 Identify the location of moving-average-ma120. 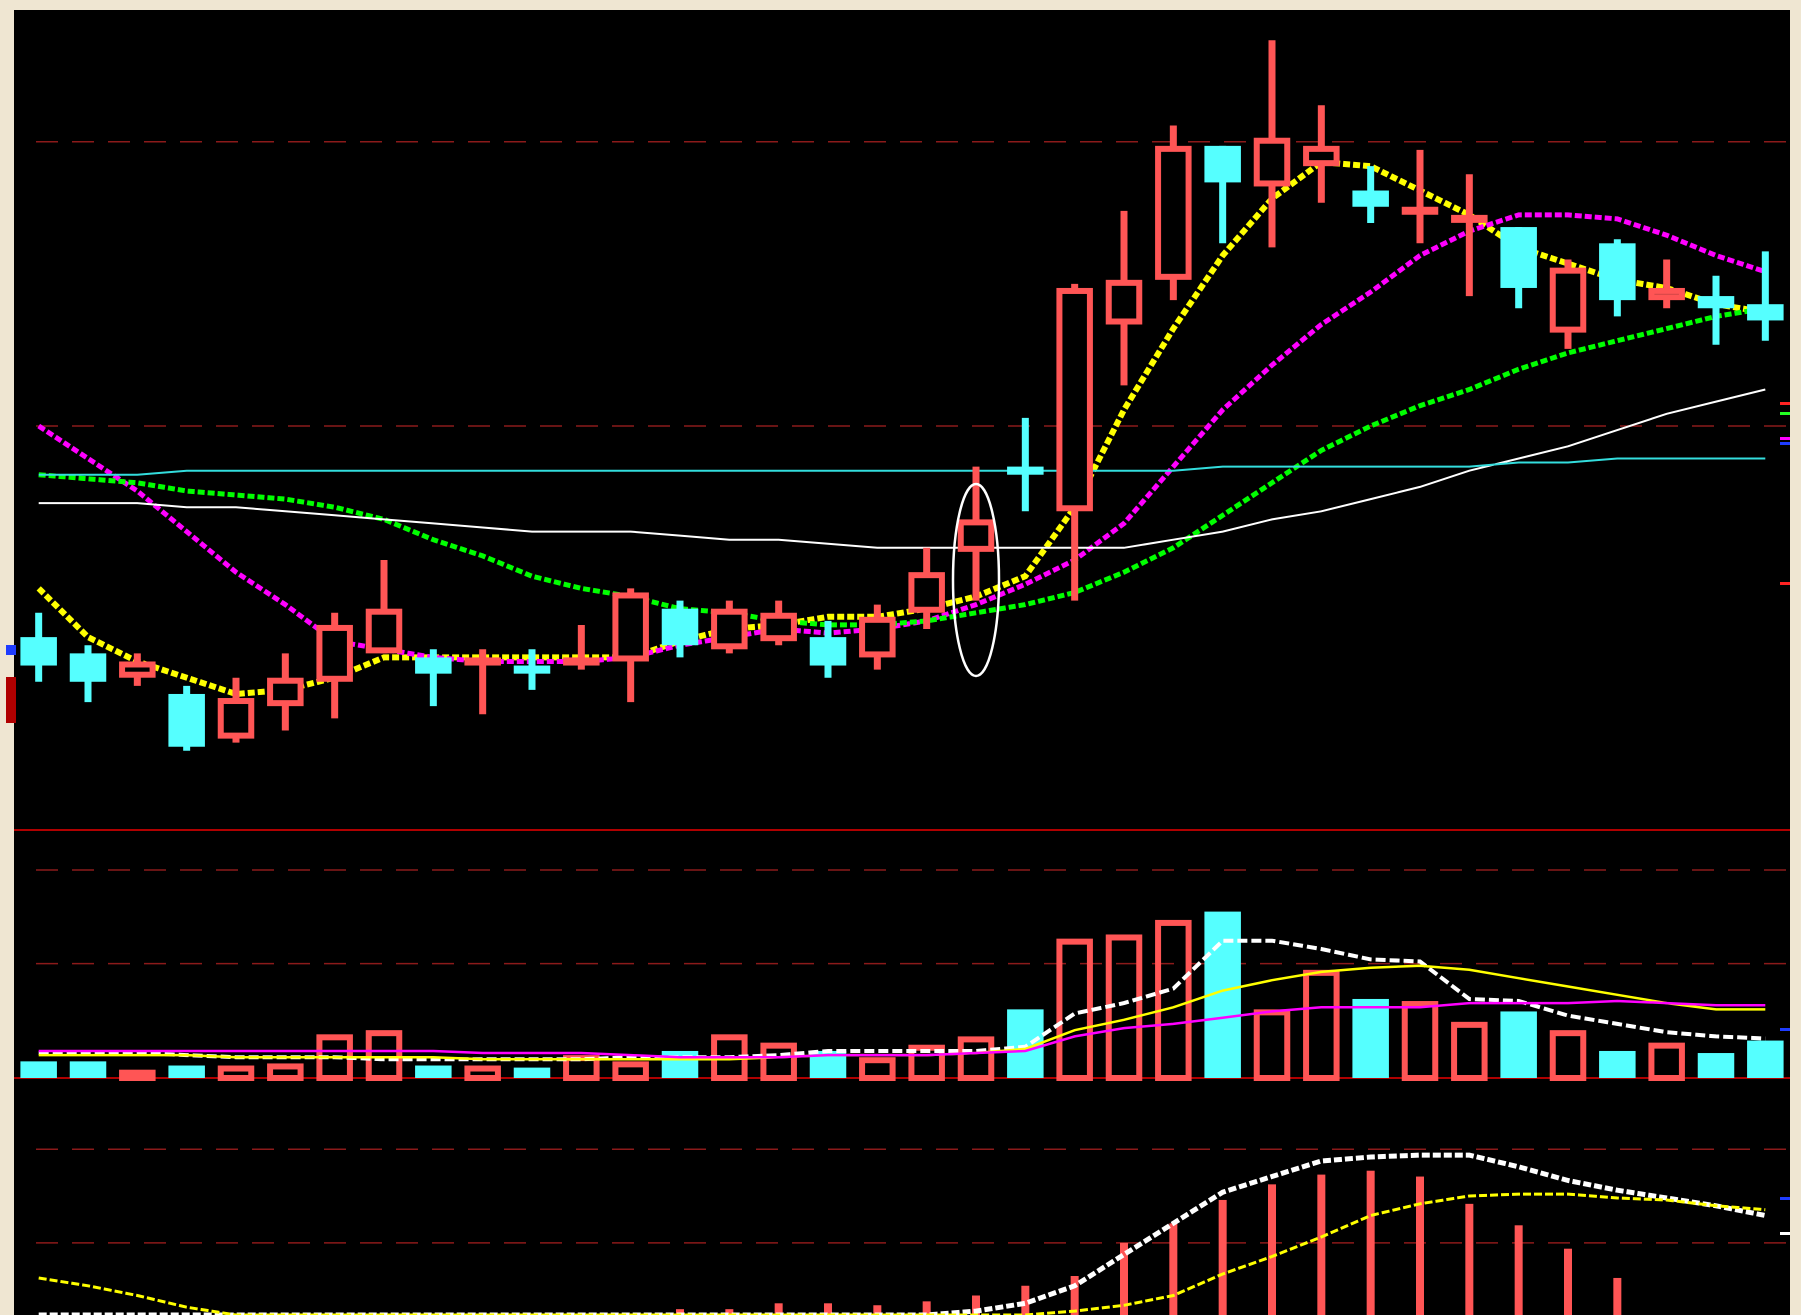
(902, 466).